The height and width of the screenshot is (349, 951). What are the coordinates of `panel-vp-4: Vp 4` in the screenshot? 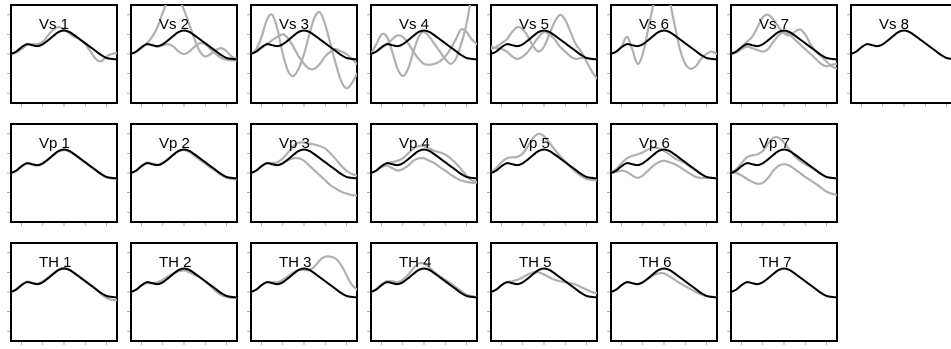 It's located at (422, 174).